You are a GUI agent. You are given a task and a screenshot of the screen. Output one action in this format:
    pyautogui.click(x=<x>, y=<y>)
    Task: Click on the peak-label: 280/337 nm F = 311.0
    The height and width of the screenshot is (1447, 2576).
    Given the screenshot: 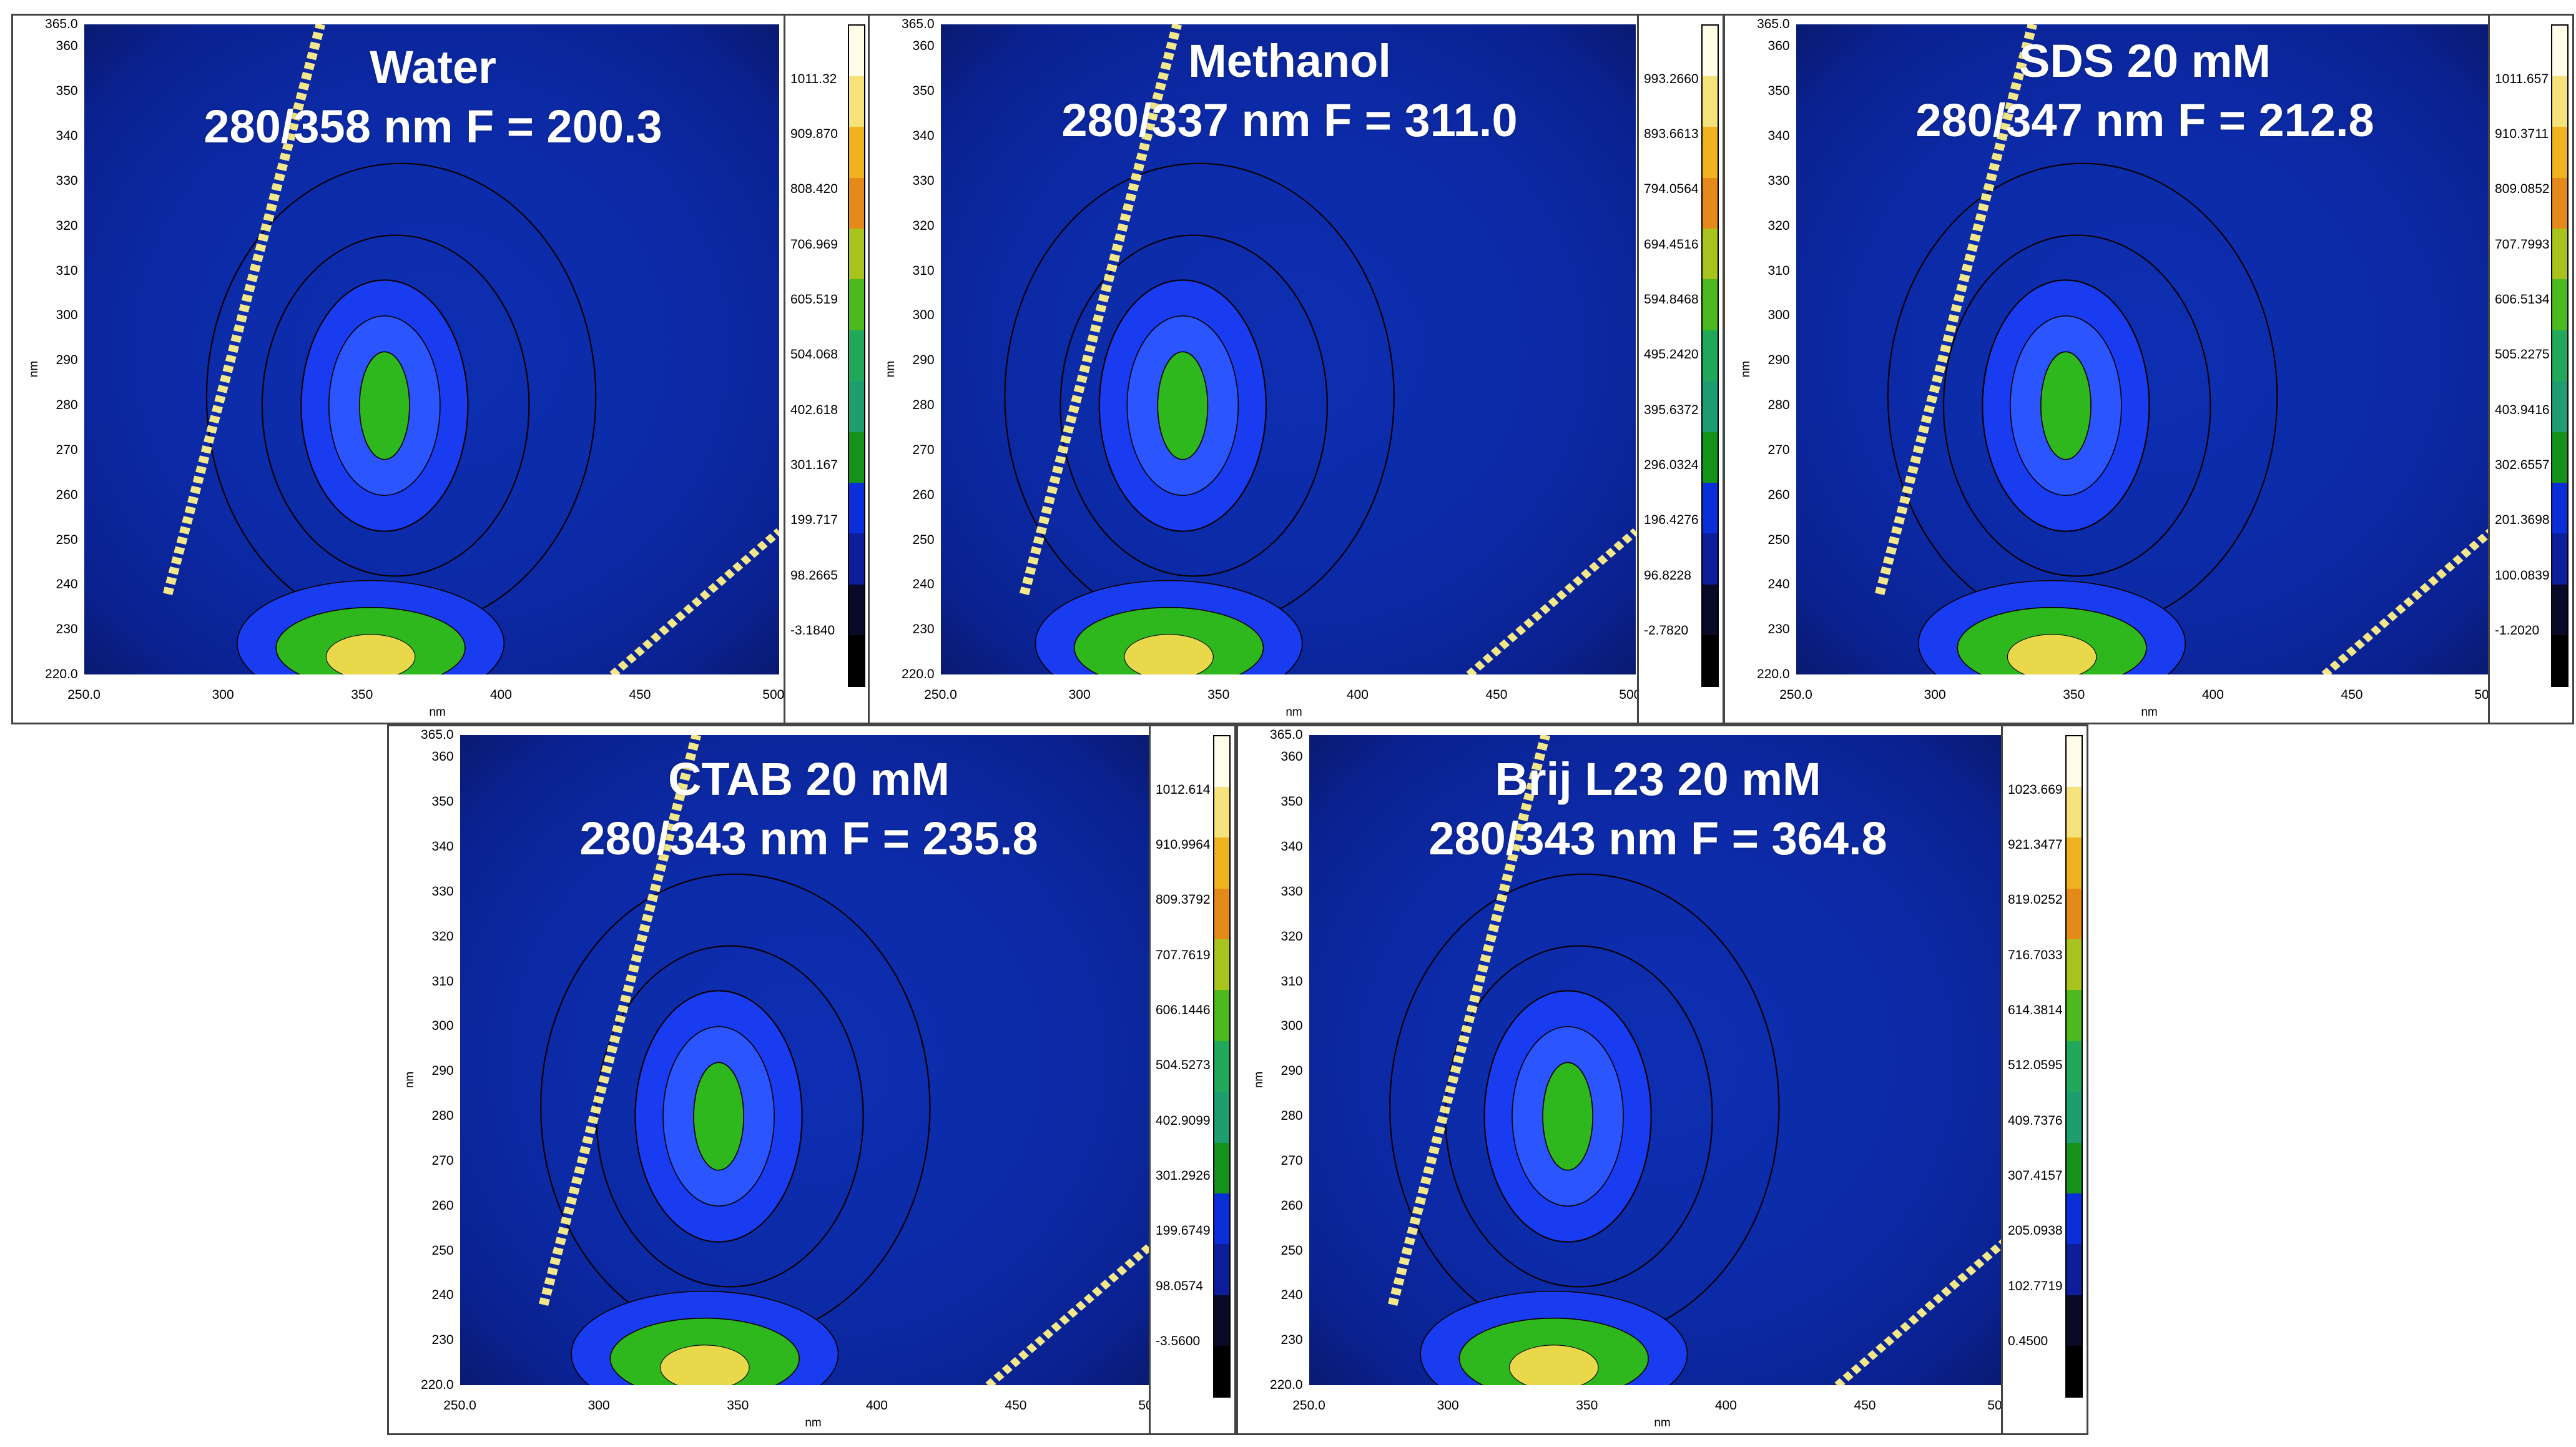 What is the action you would take?
    pyautogui.click(x=1289, y=120)
    